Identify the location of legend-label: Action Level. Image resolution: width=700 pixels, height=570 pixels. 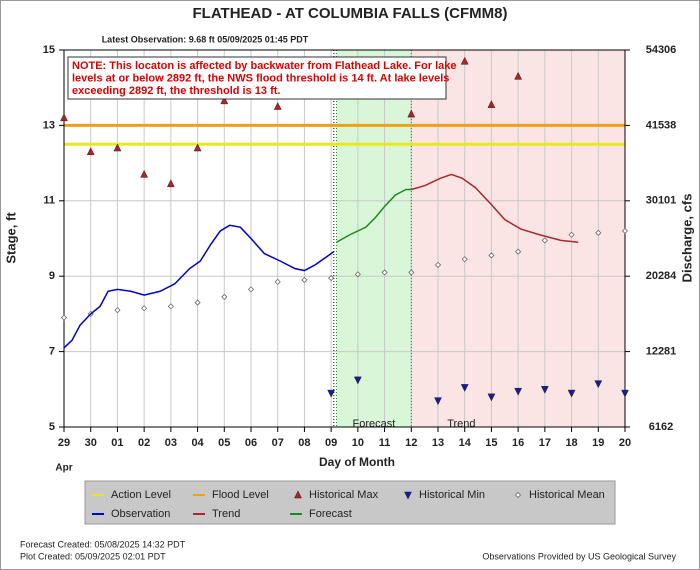
(141, 495).